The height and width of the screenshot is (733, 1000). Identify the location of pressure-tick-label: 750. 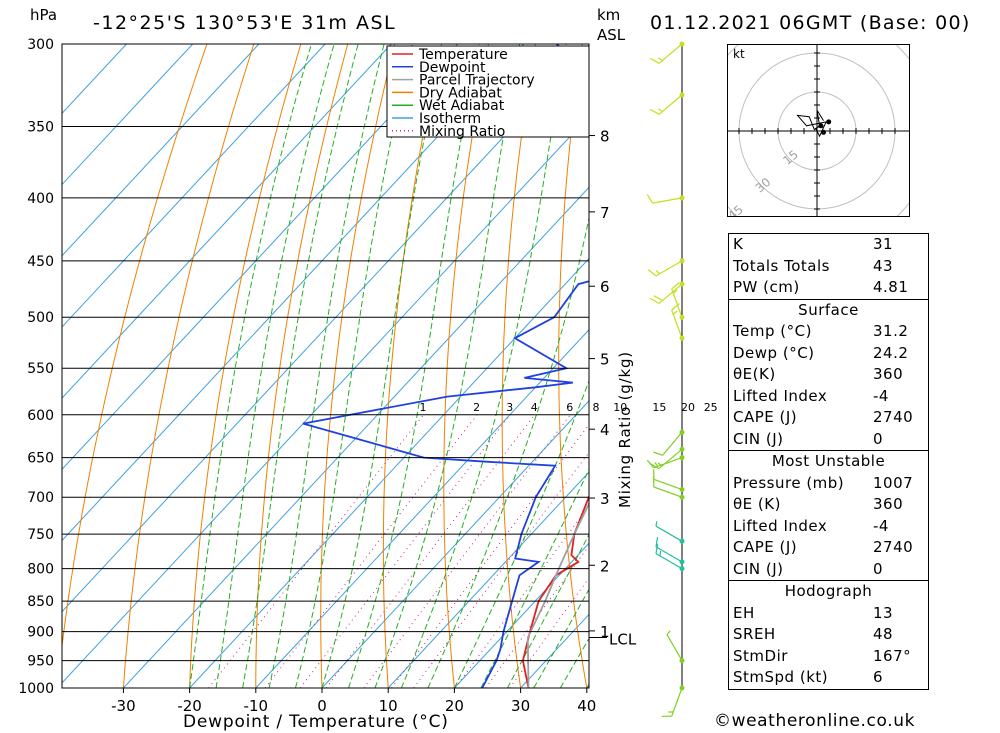
(40, 535).